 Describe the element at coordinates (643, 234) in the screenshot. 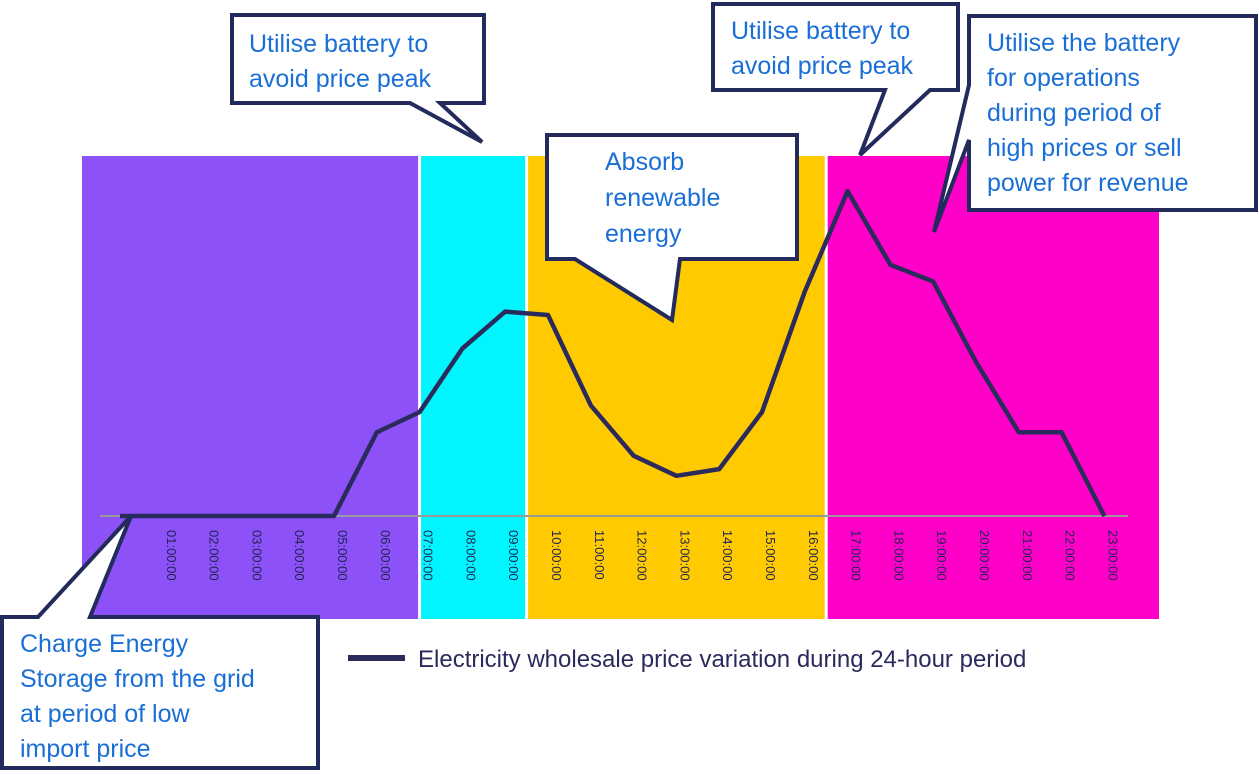

I see `callout-absorb-renewable-line: energy` at that location.